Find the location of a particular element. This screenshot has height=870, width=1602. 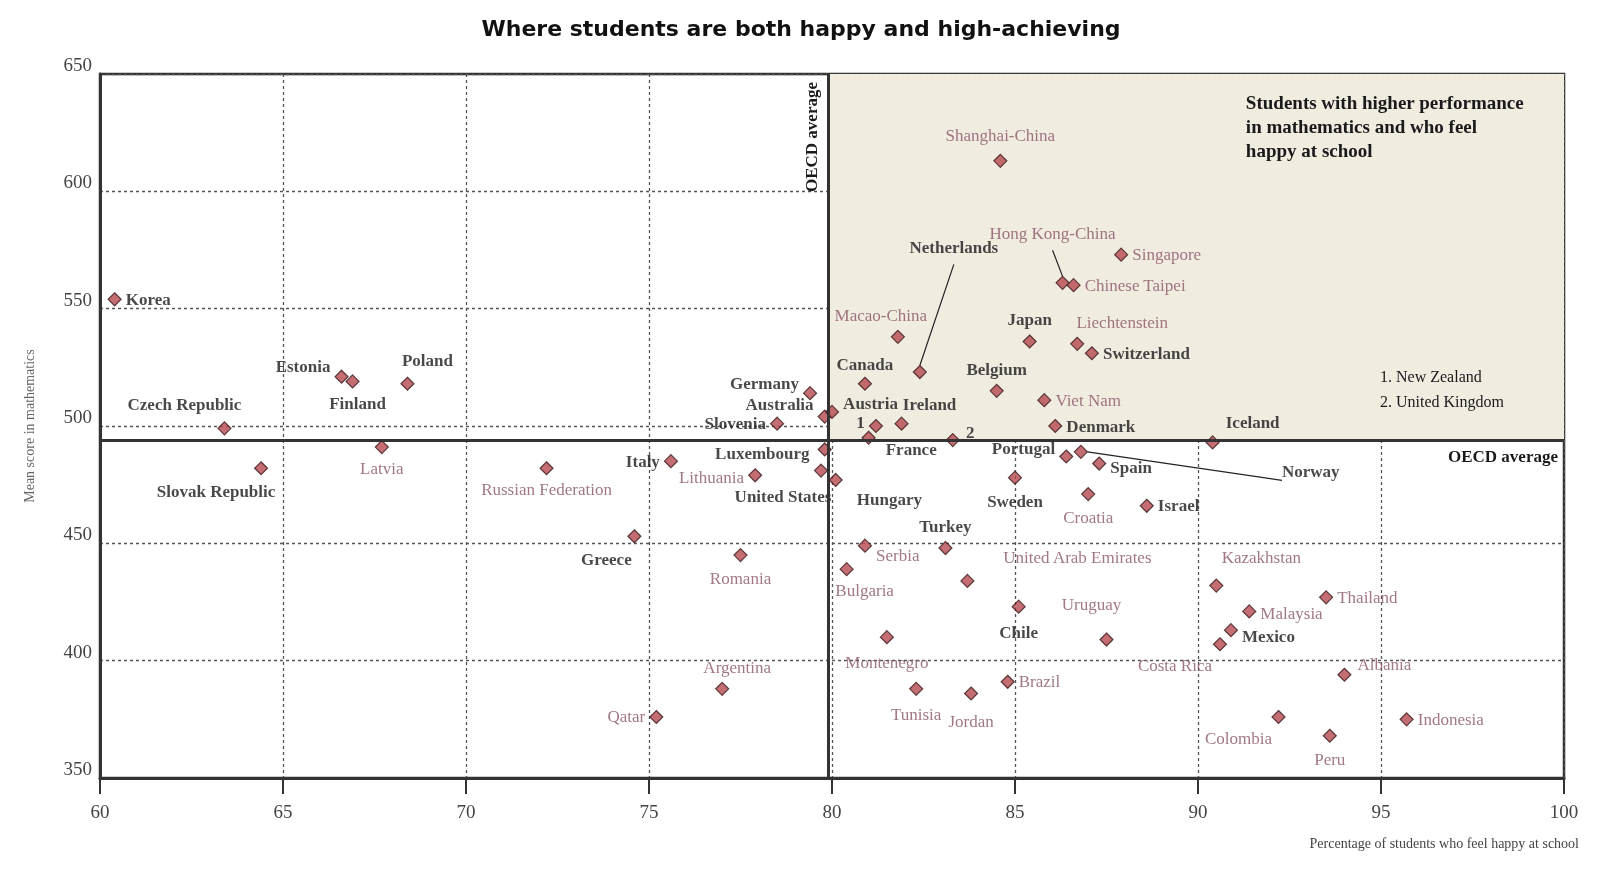

y-tick-label: 550 is located at coordinates (77, 299).